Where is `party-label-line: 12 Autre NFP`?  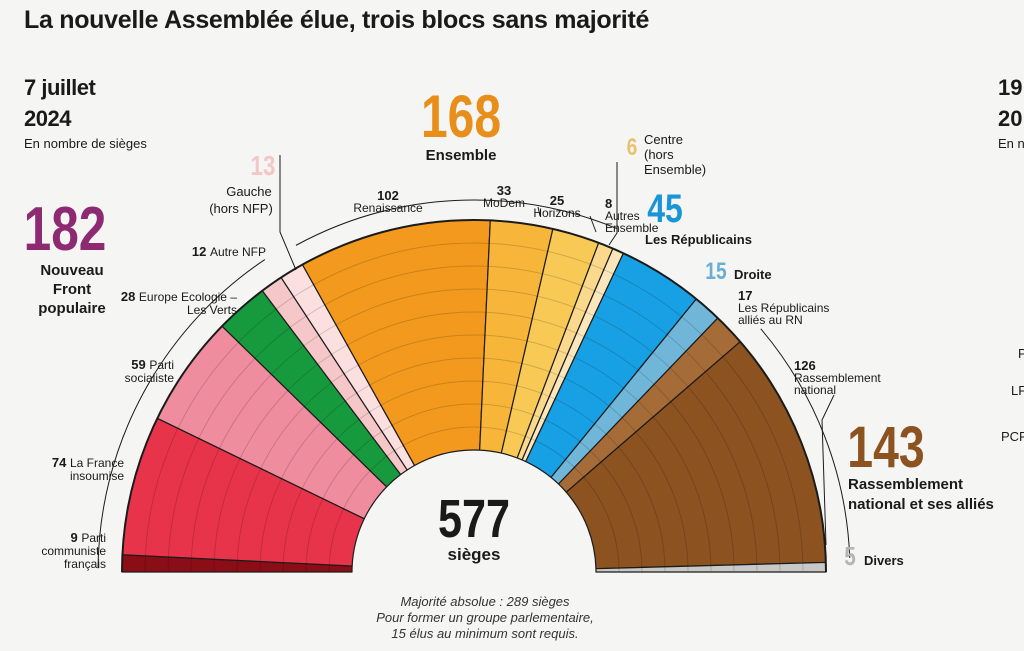
party-label-line: 12 Autre NFP is located at coordinates (229, 251).